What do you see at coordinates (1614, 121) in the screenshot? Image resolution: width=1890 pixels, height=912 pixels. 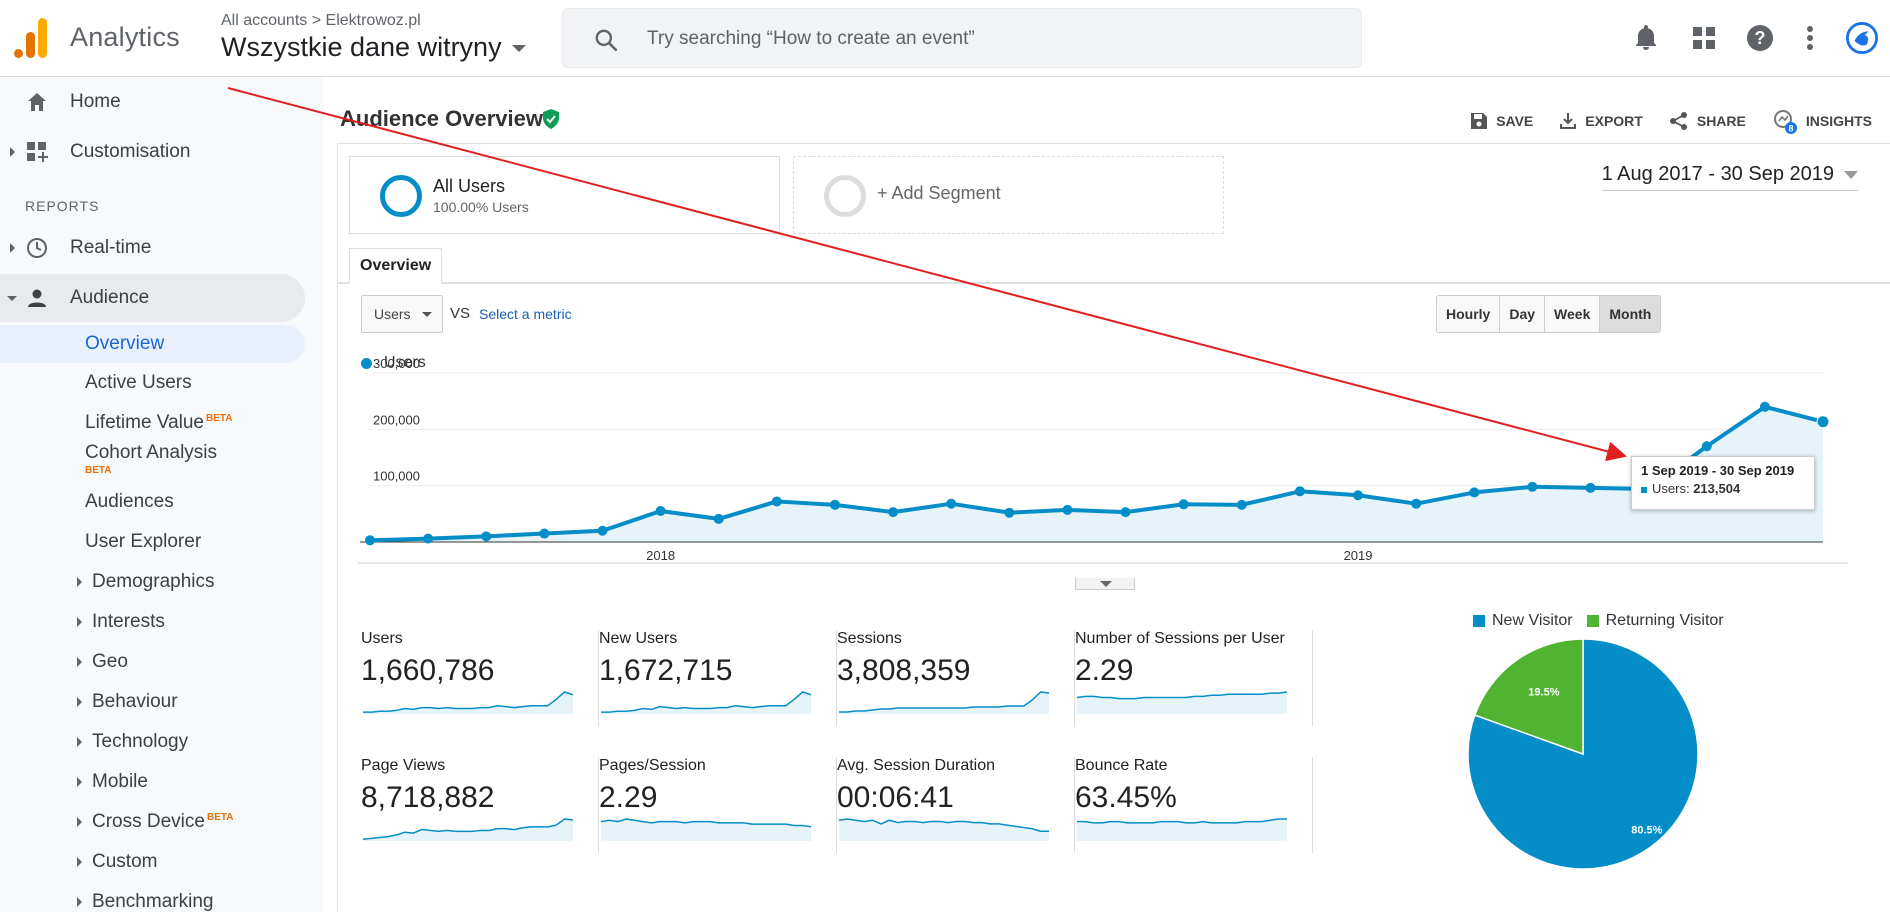 I see `export-label: EXPORT` at bounding box center [1614, 121].